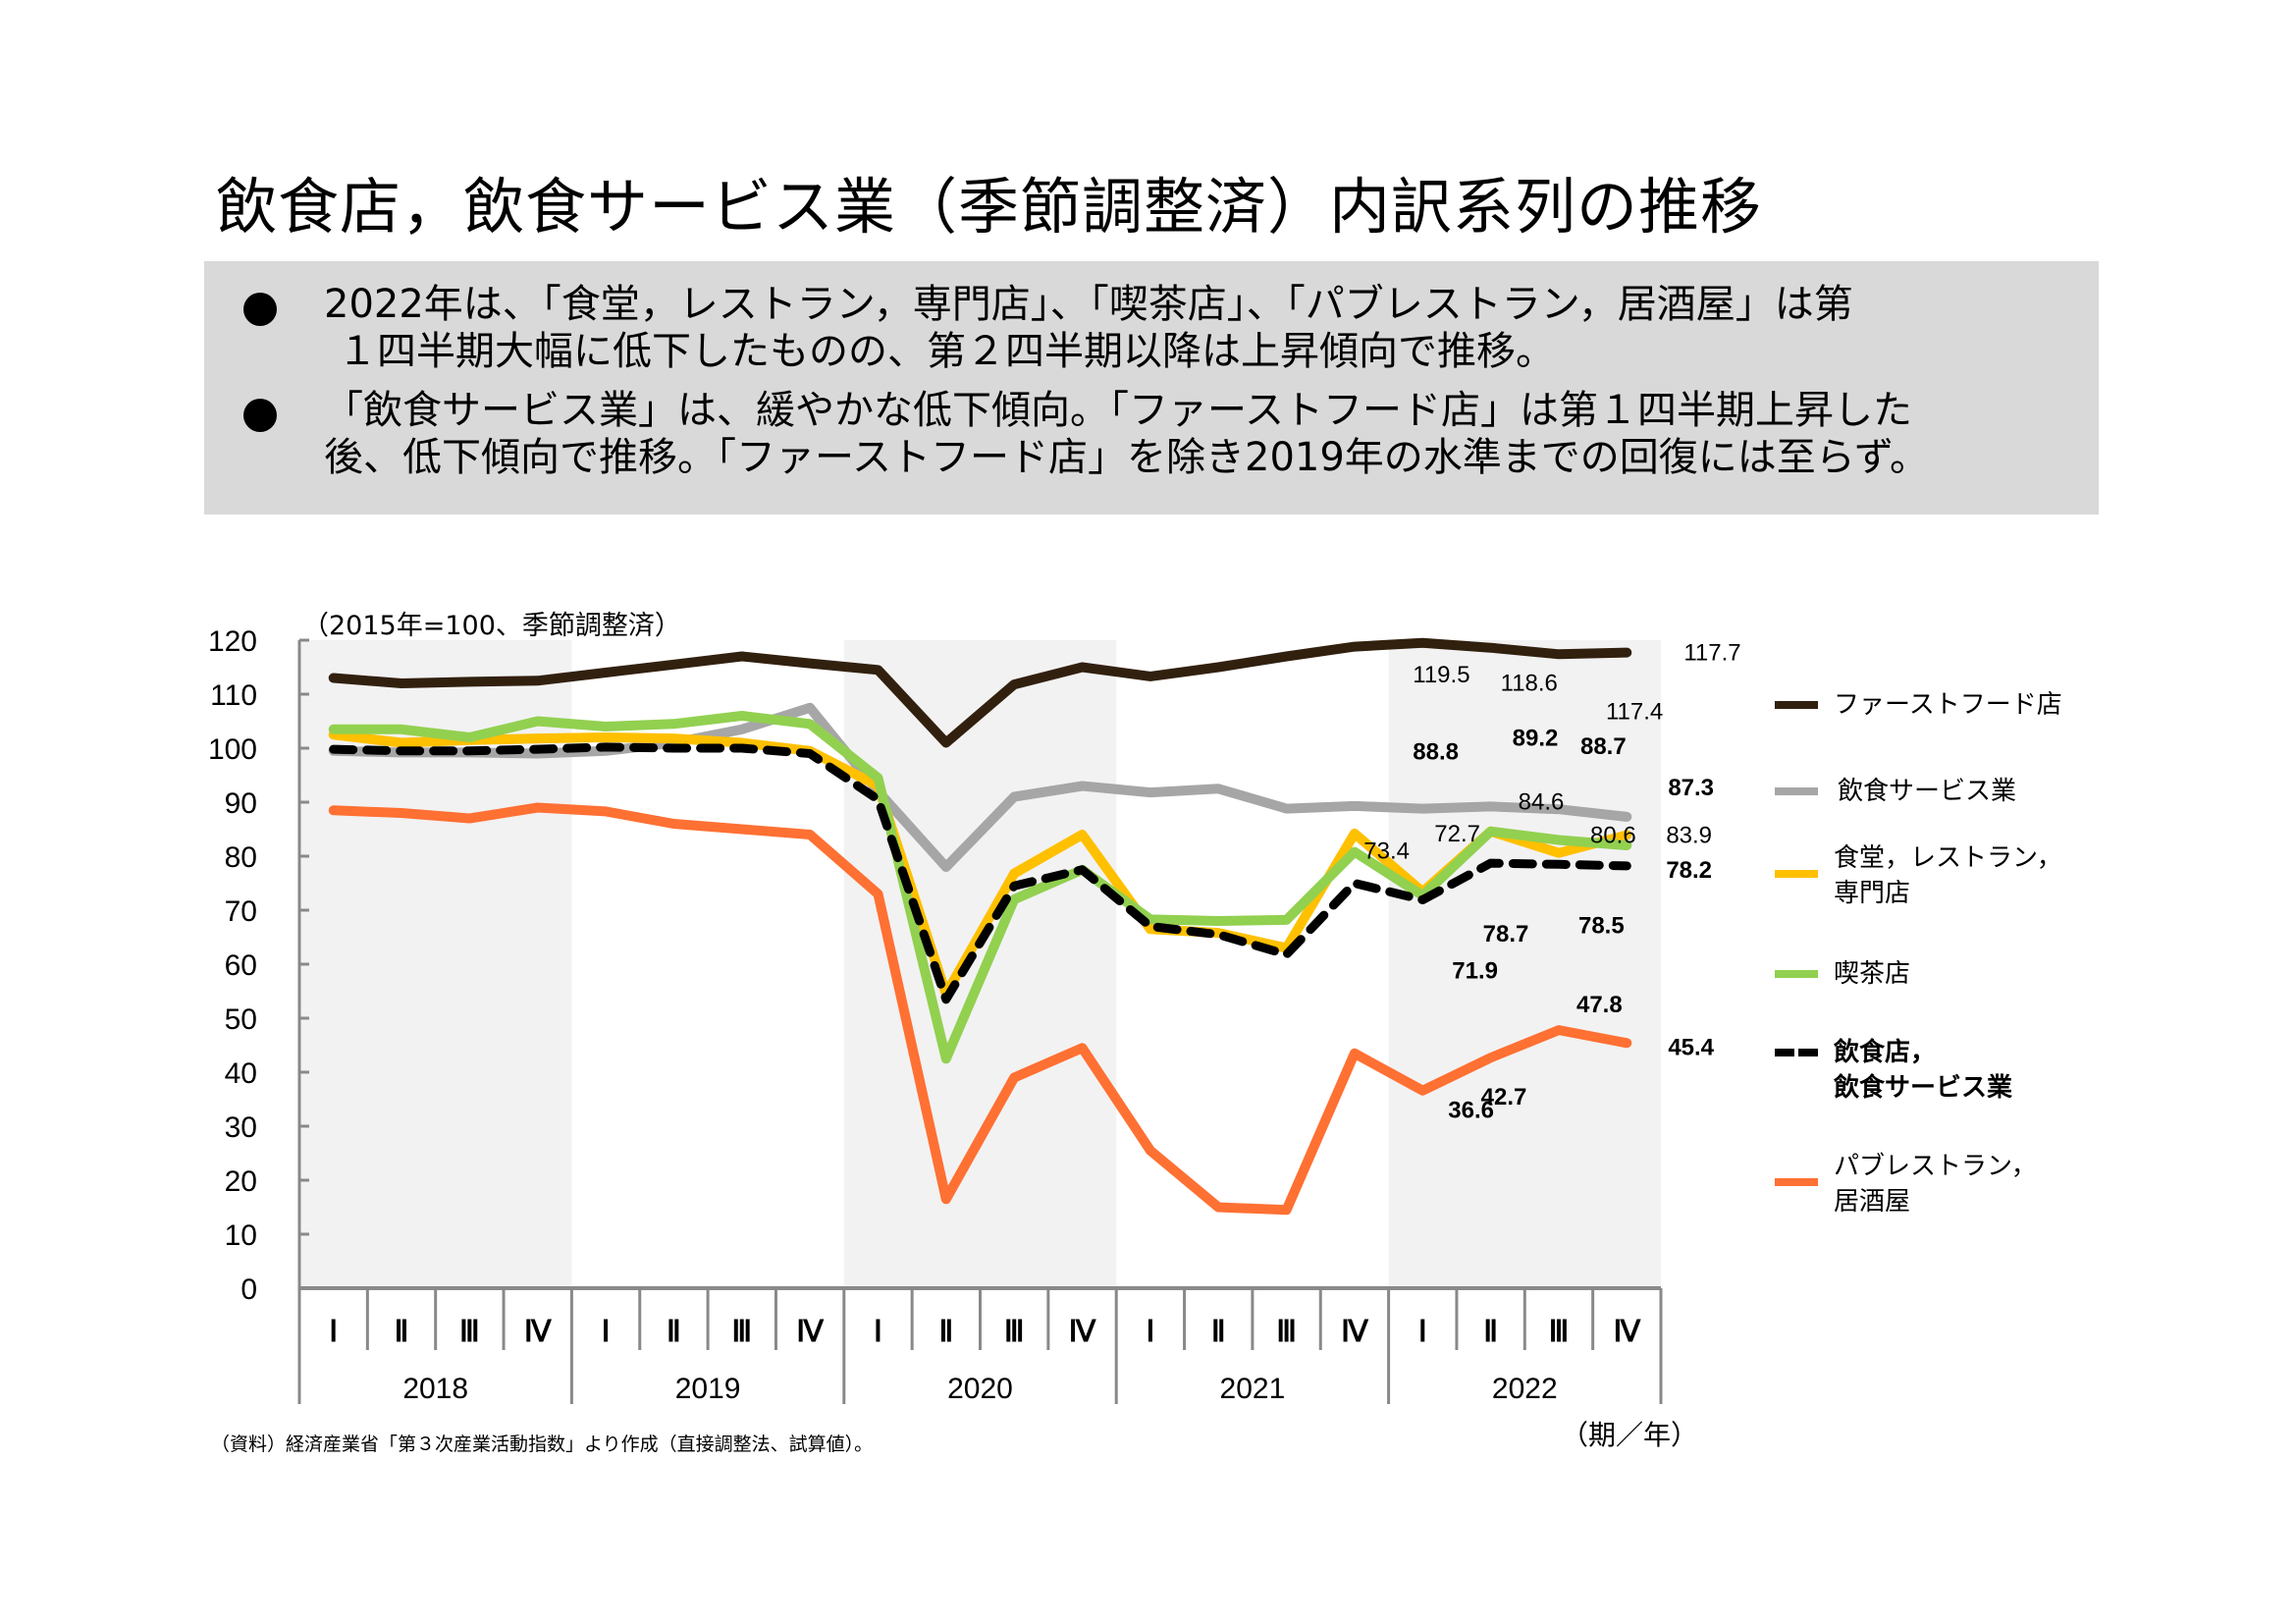 This screenshot has width=2296, height=1624. What do you see at coordinates (241, 1181) in the screenshot?
I see `y-tick-label: 20` at bounding box center [241, 1181].